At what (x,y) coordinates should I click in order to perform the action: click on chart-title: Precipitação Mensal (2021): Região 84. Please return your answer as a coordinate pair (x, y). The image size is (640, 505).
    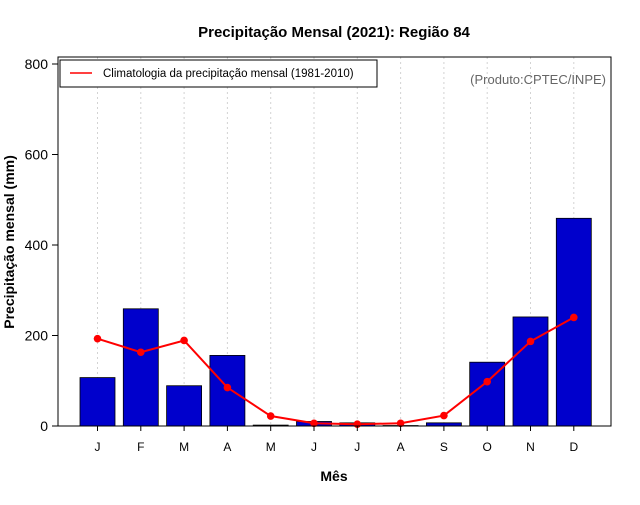
    Looking at the image, I should click on (334, 32).